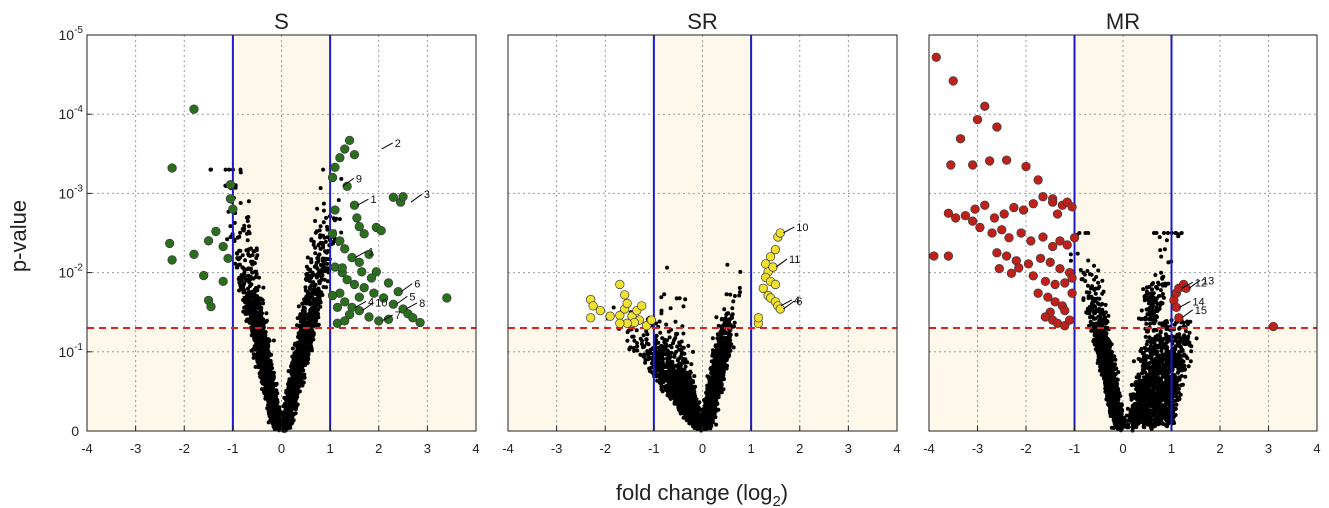 The height and width of the screenshot is (508, 1329). Describe the element at coordinates (18, 236) in the screenshot. I see `y-axis-label: p-value` at that location.